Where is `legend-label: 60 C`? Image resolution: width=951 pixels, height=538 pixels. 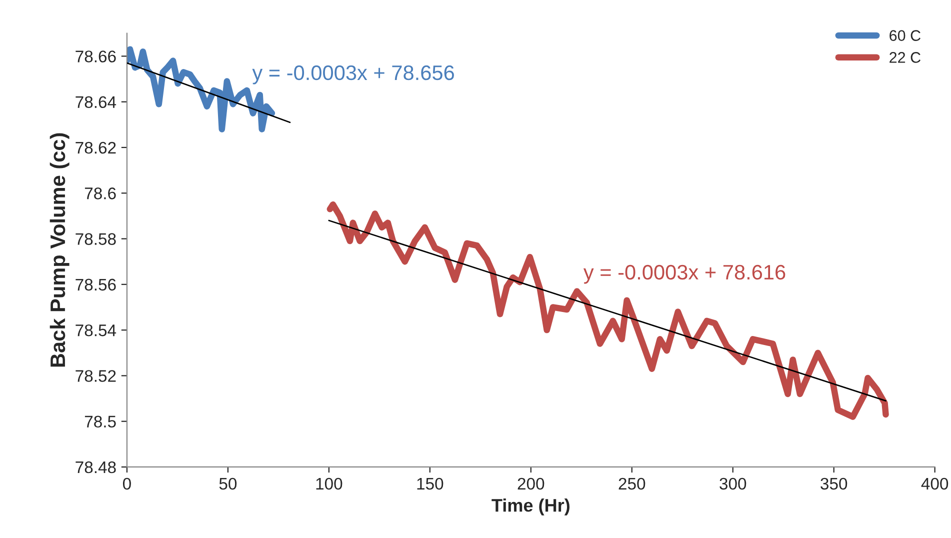 legend-label: 60 C is located at coordinates (905, 35).